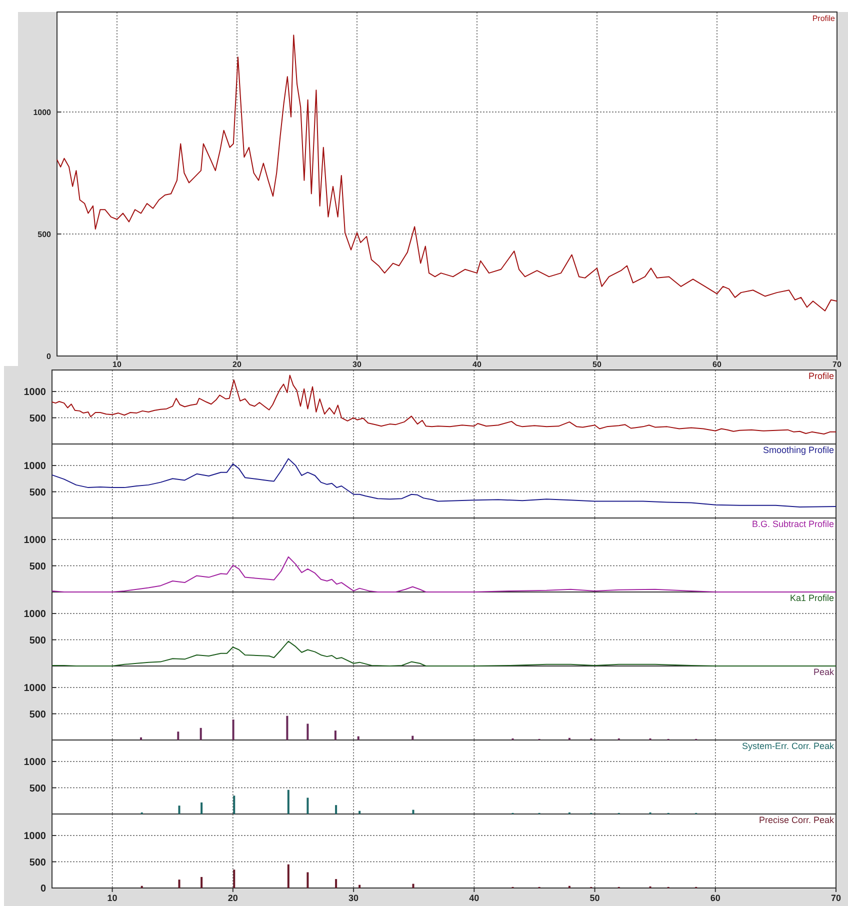  What do you see at coordinates (823, 672) in the screenshot?
I see `text: Peak` at bounding box center [823, 672].